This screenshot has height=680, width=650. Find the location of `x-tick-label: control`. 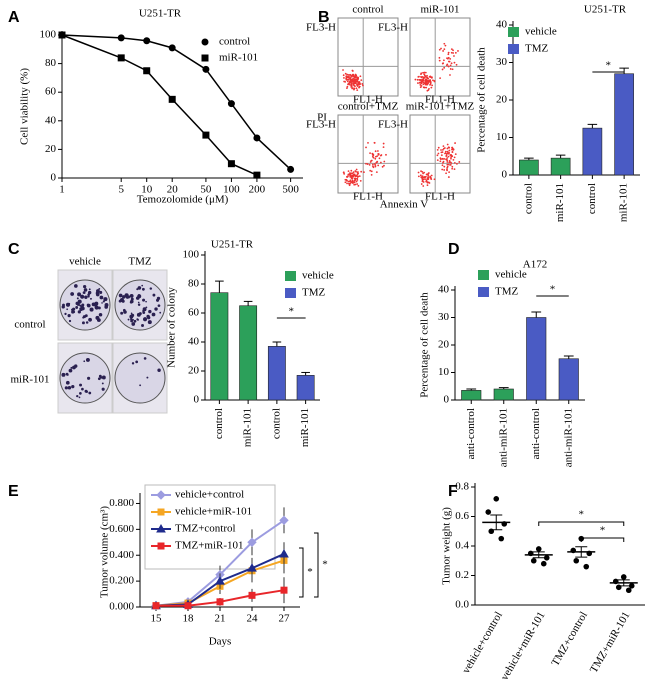

x-tick-label: control is located at coordinates (276, 423).